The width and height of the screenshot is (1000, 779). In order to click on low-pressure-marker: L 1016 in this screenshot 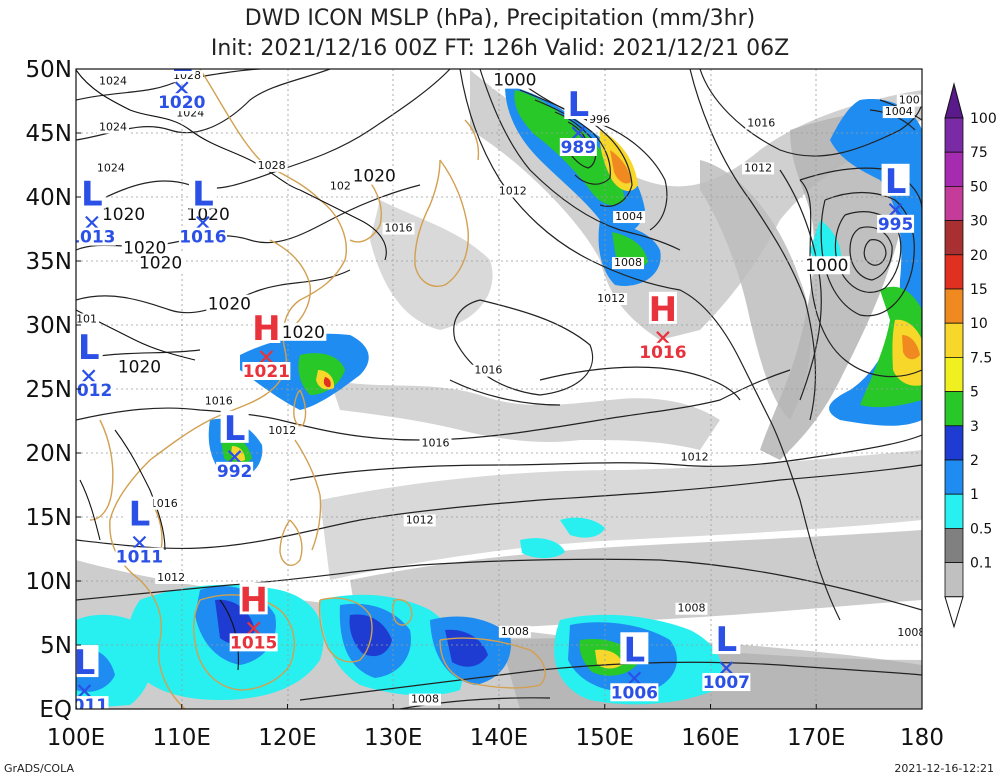, I will do `click(202, 211)`.